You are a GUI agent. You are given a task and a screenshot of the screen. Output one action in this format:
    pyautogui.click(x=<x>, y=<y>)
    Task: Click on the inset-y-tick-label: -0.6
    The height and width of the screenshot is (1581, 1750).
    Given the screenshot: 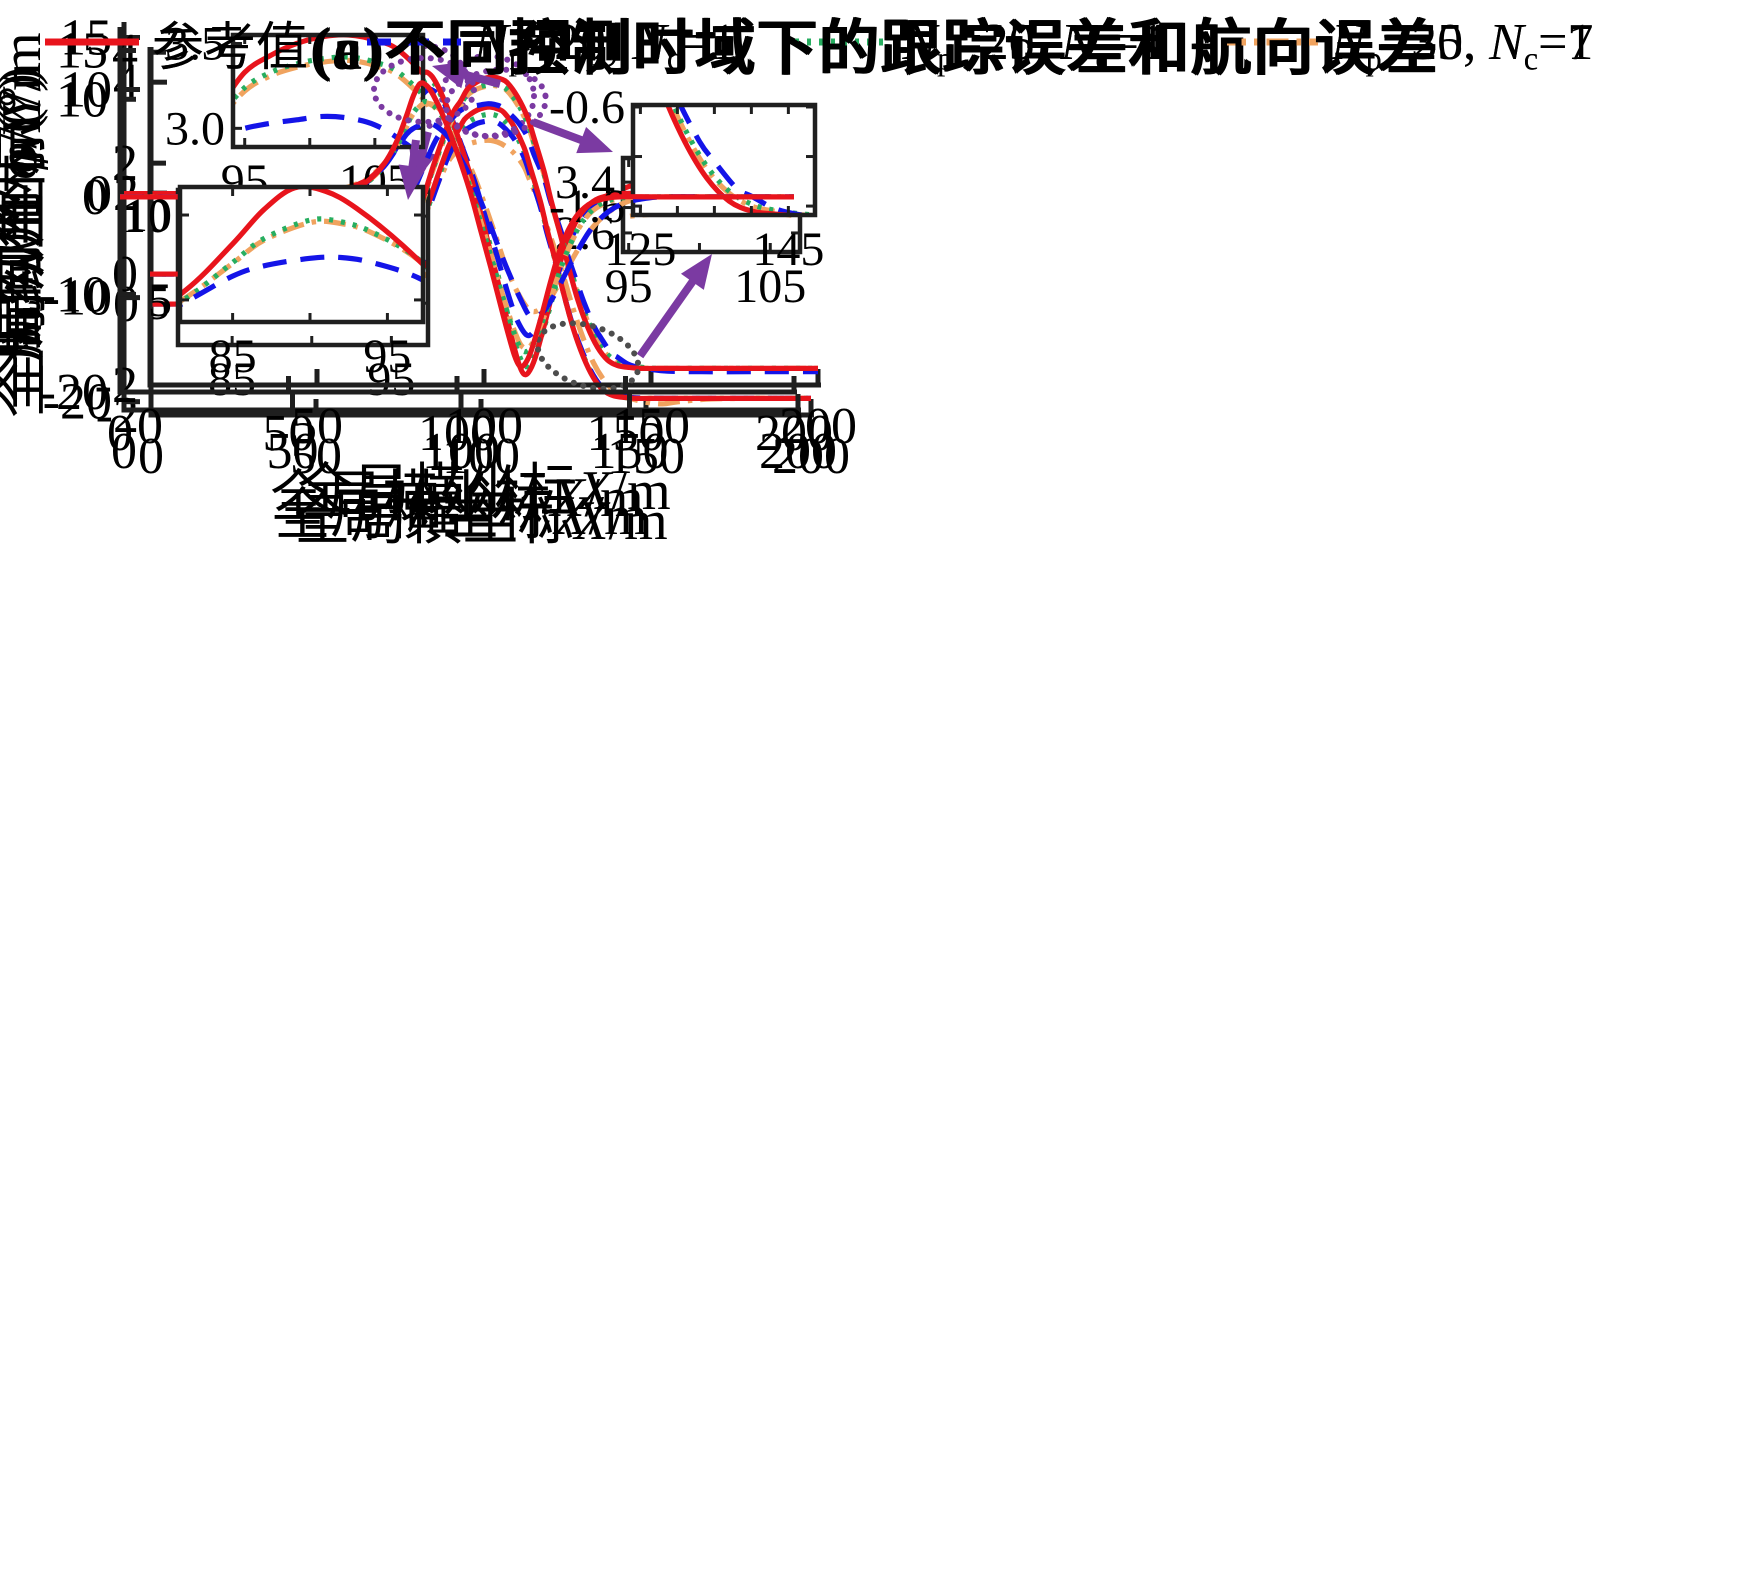 What is the action you would take?
    pyautogui.click(x=587, y=107)
    